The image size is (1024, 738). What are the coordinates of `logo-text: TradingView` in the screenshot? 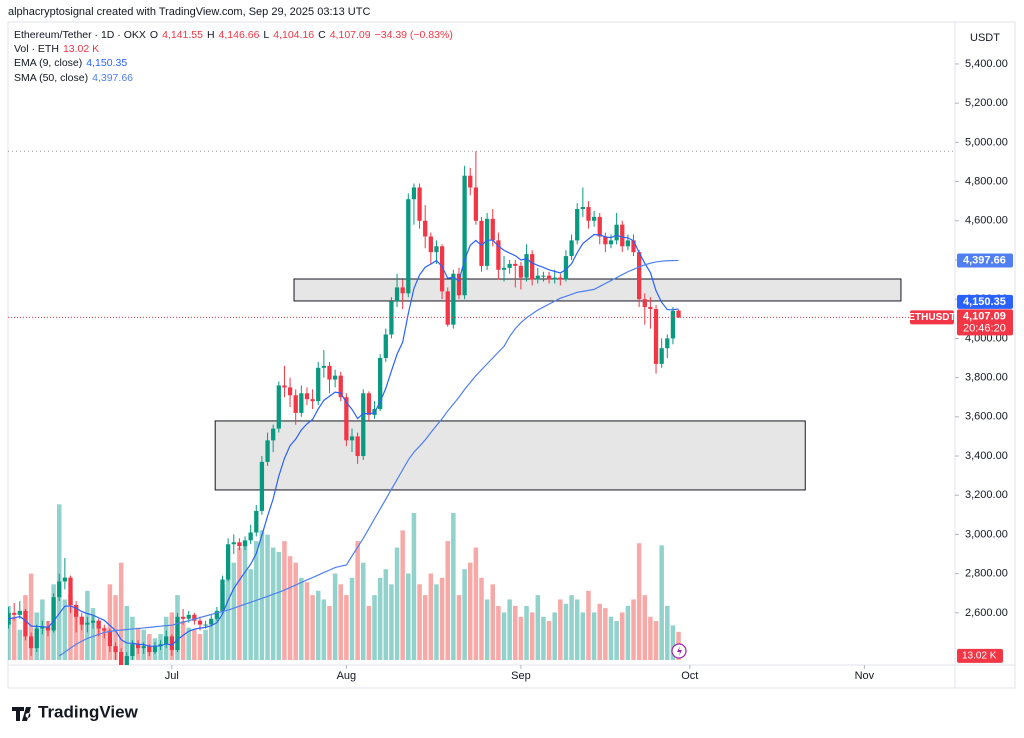 It's located at (88, 711).